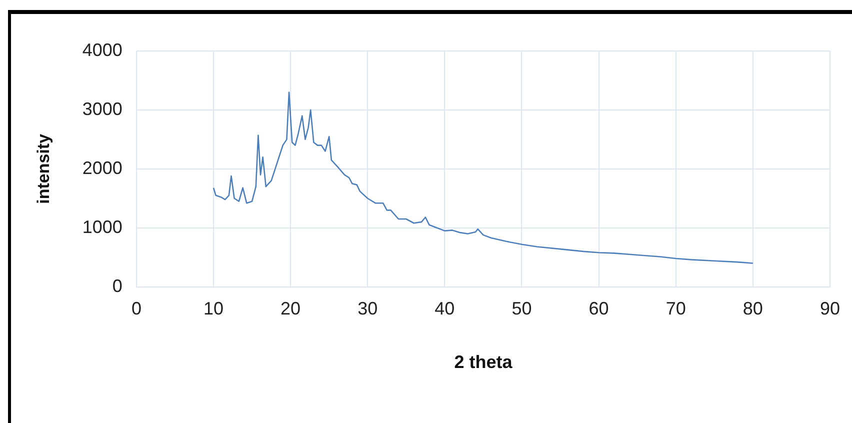 The width and height of the screenshot is (852, 423). What do you see at coordinates (368, 308) in the screenshot?
I see `x-tick-label: 30` at bounding box center [368, 308].